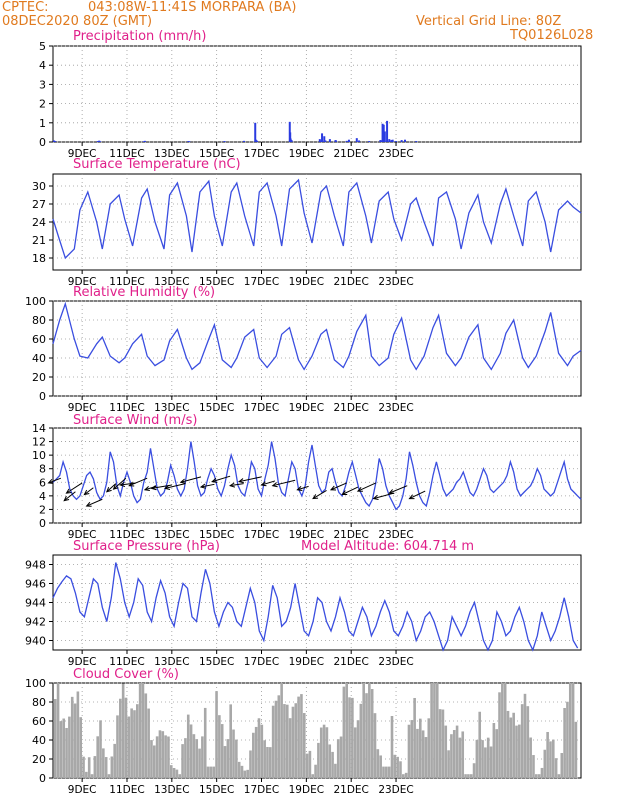 This screenshot has height=800, width=618. Describe the element at coordinates (261, 662) in the screenshot. I see `x-tick-label: 17DEC` at that location.